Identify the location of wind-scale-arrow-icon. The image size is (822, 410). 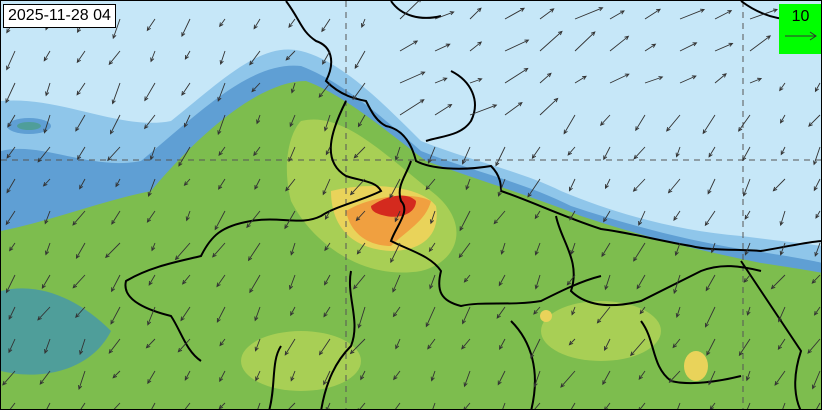
(801, 36).